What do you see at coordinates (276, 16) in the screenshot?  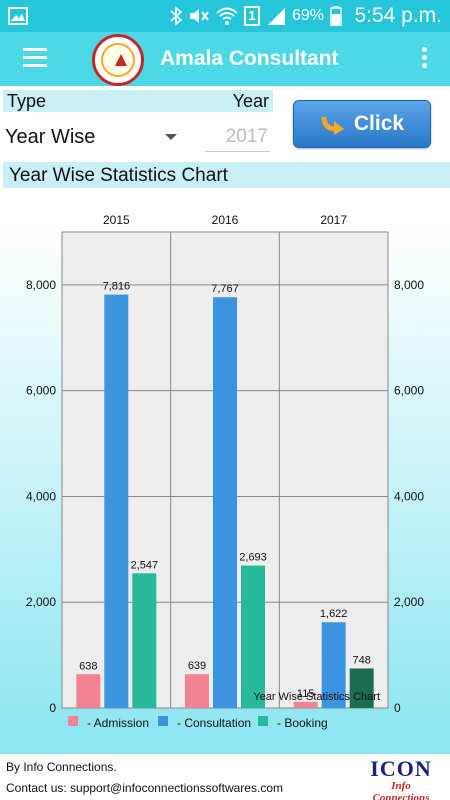 I see `signal-icon` at bounding box center [276, 16].